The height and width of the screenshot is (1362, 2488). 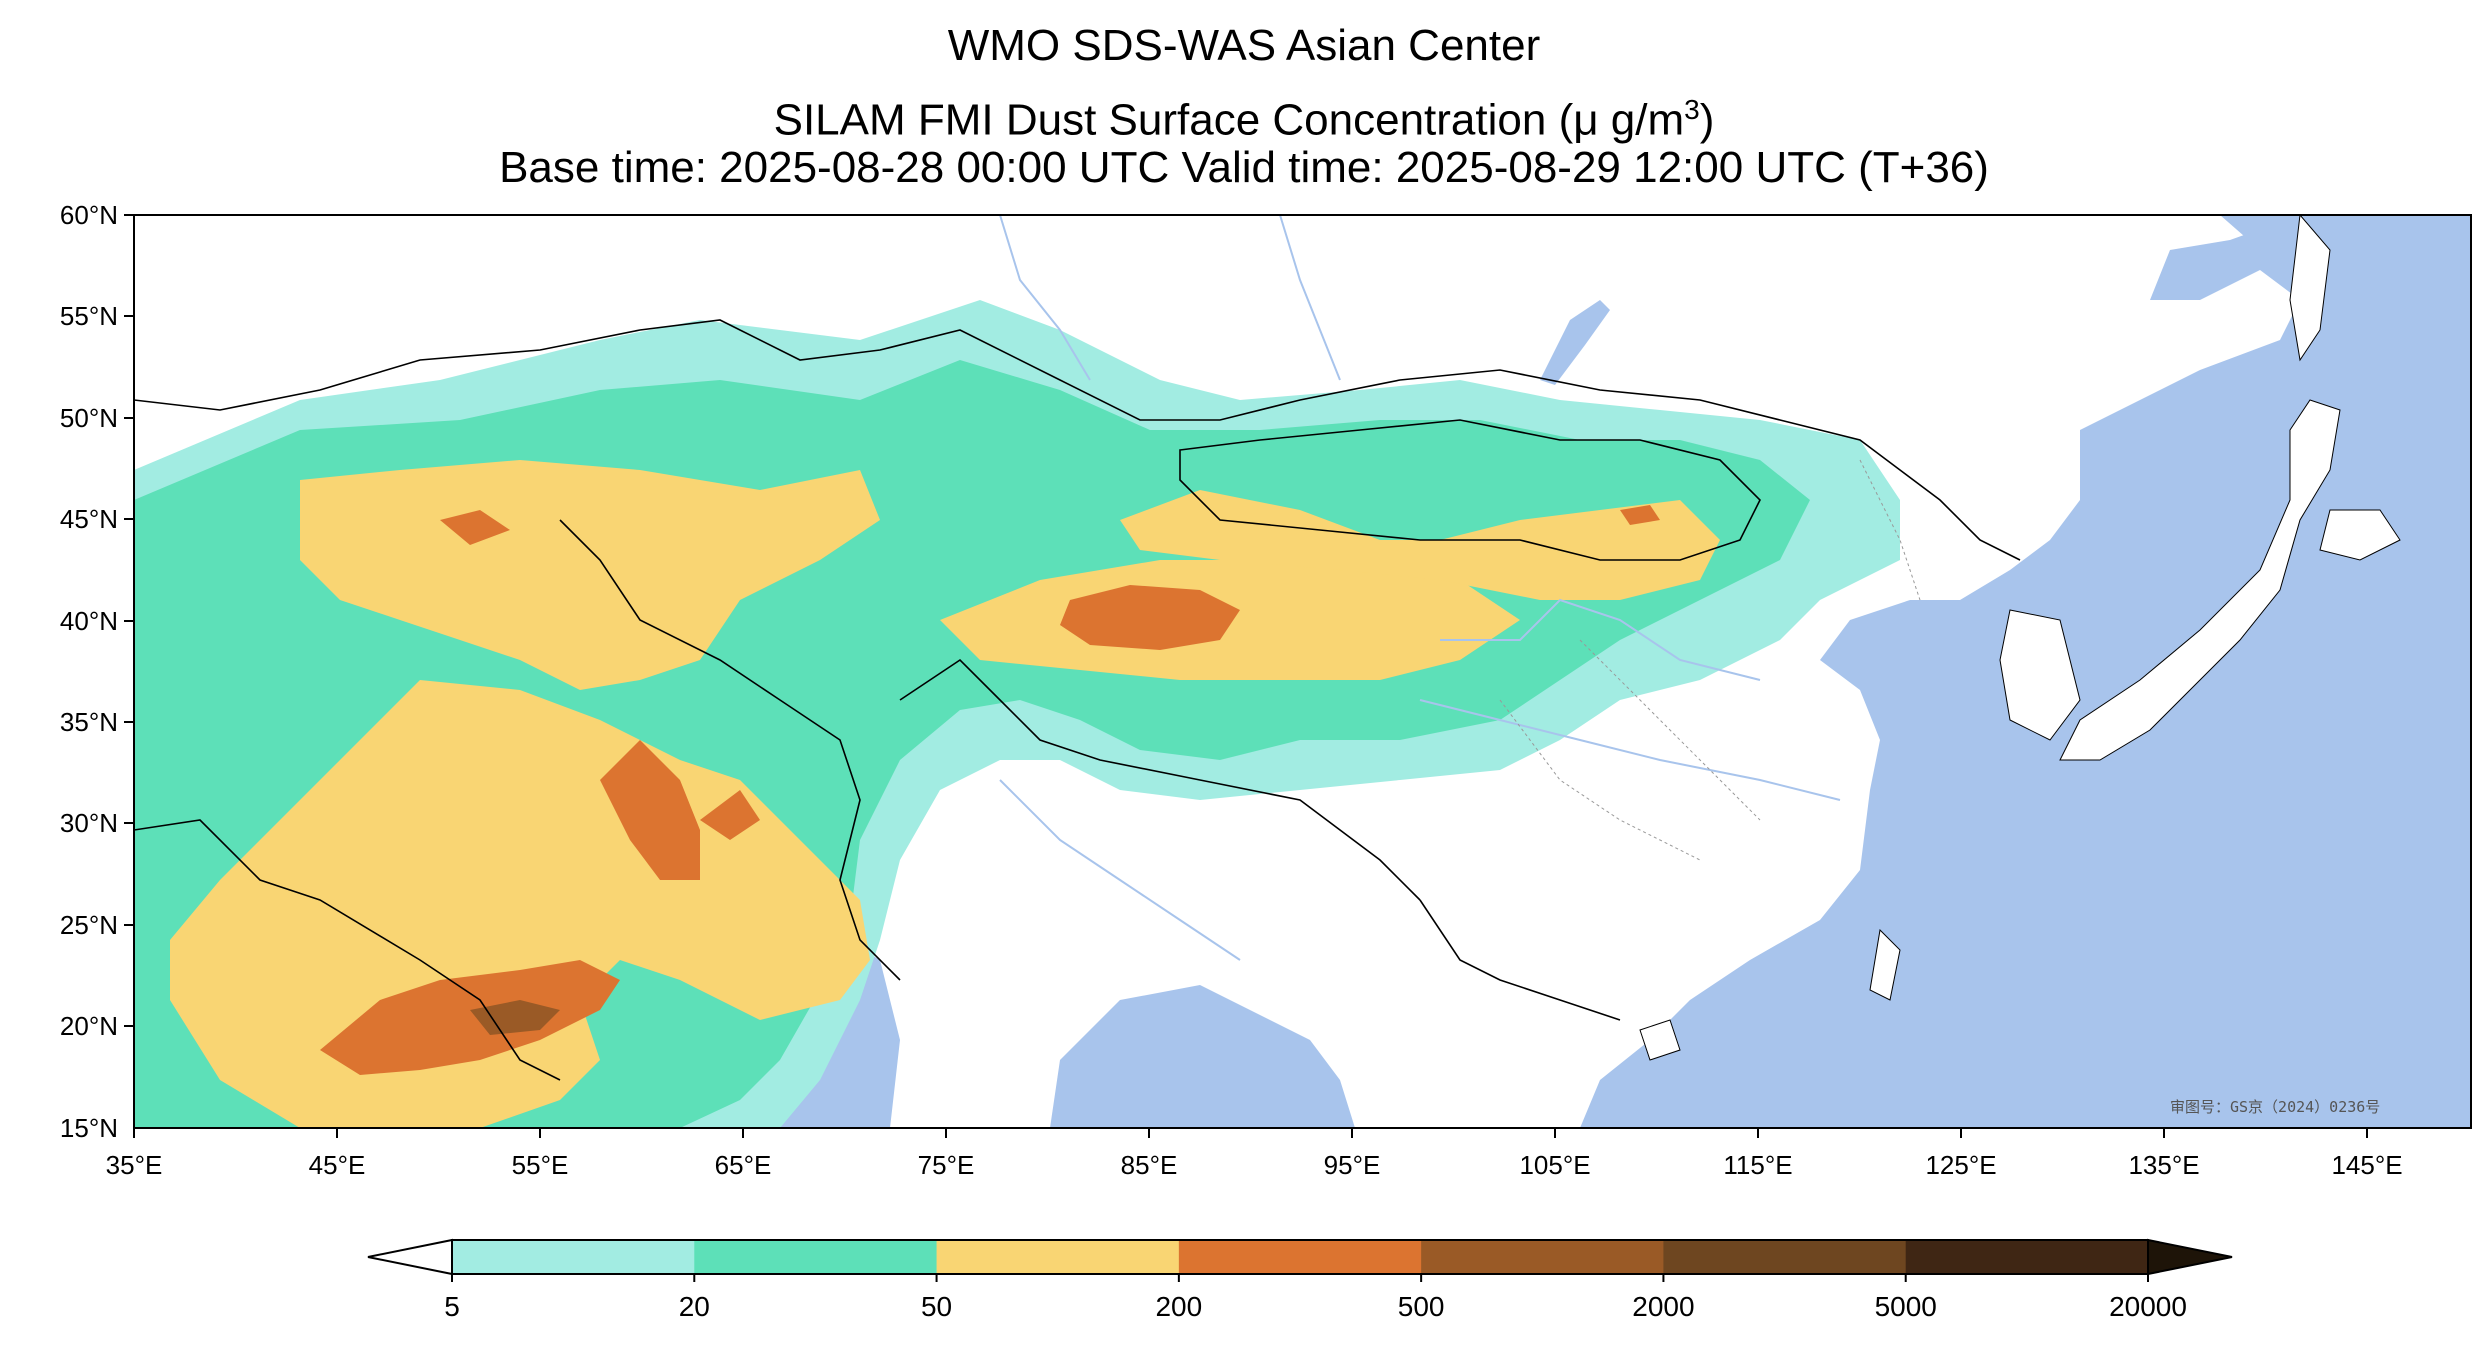 I want to click on lon-tick-label: 35°E, so click(x=134, y=1165).